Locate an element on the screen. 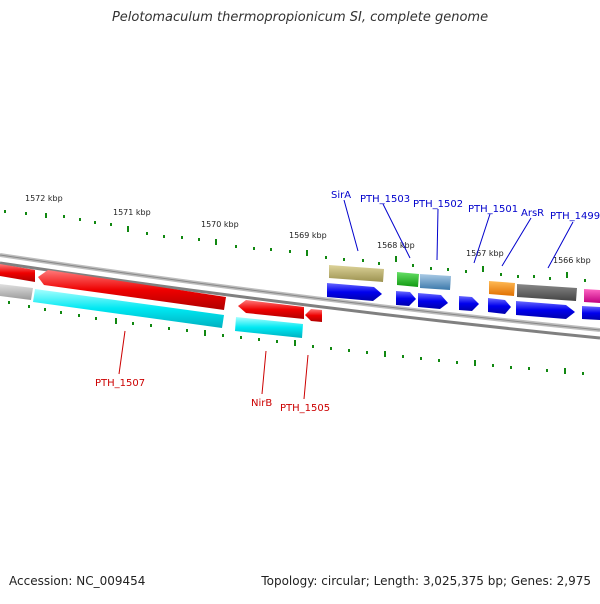 The width and height of the screenshot is (600, 604). genome-backbone-inner is located at coordinates (300, 300).